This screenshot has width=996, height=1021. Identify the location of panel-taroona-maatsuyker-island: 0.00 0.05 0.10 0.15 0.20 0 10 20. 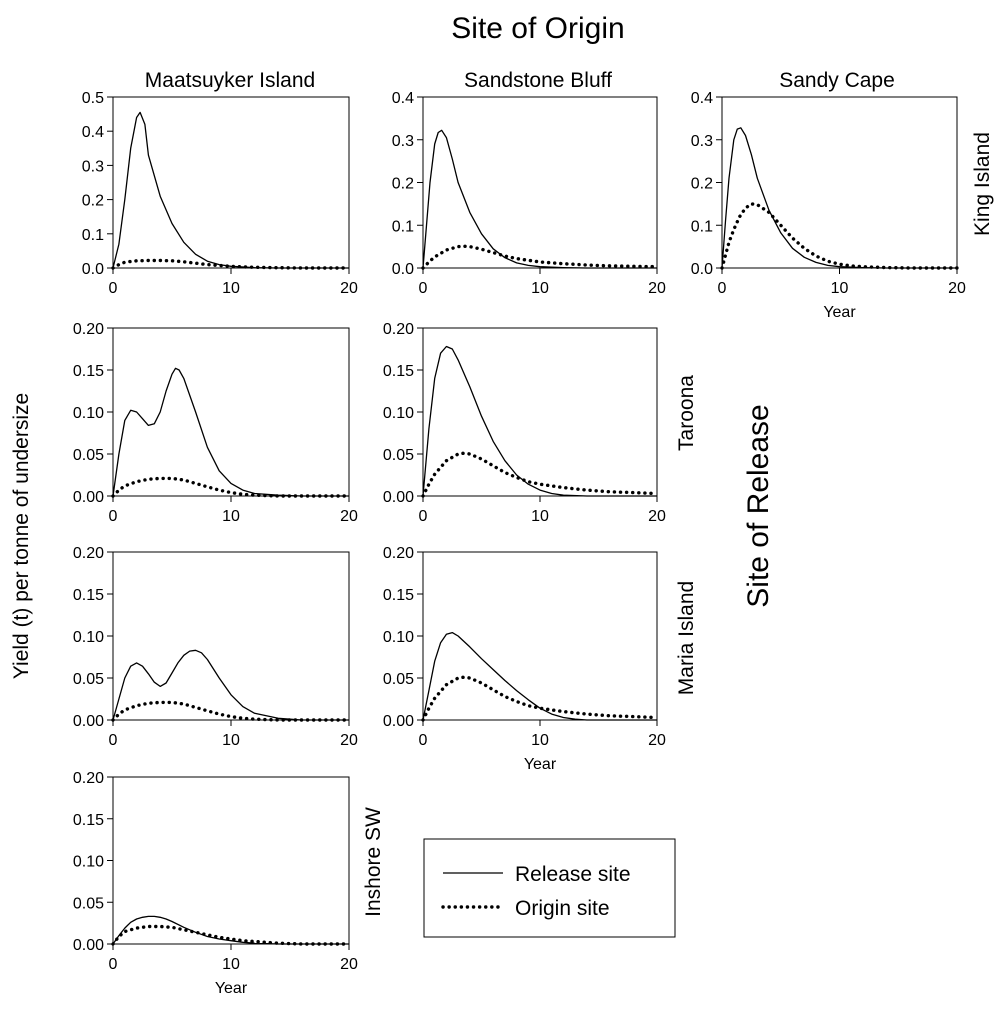
(215, 423).